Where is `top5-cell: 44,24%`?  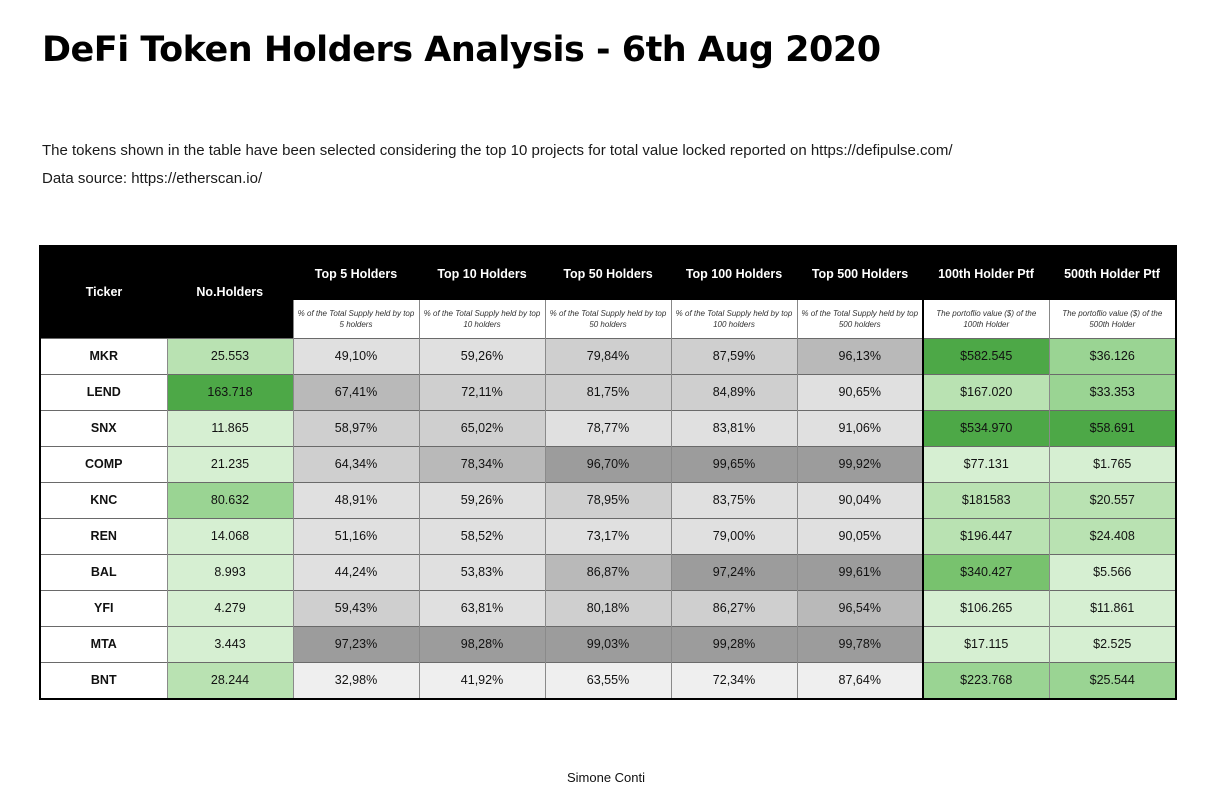 top5-cell: 44,24% is located at coordinates (355, 571).